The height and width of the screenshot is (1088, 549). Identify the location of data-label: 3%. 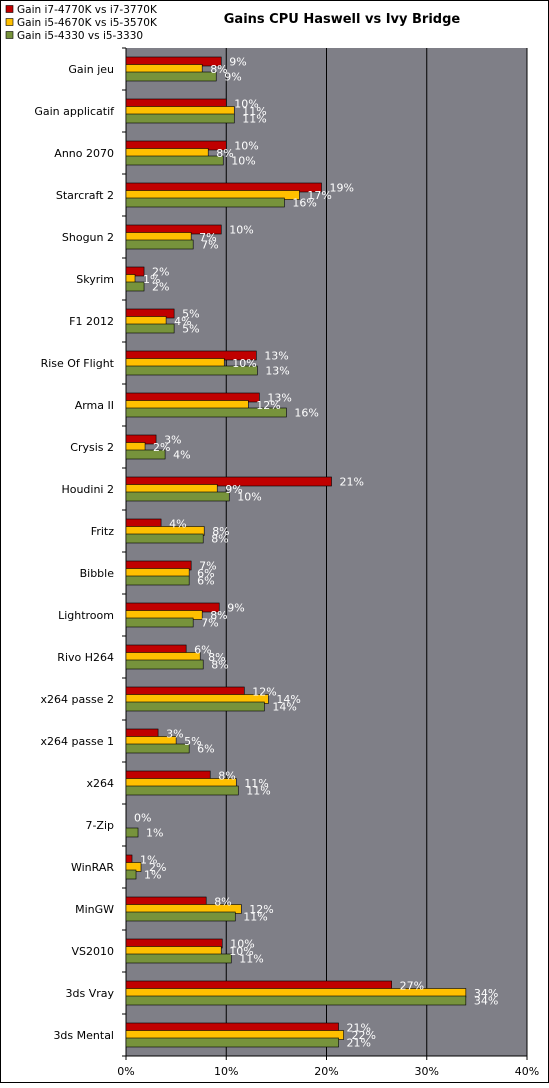
(174, 734).